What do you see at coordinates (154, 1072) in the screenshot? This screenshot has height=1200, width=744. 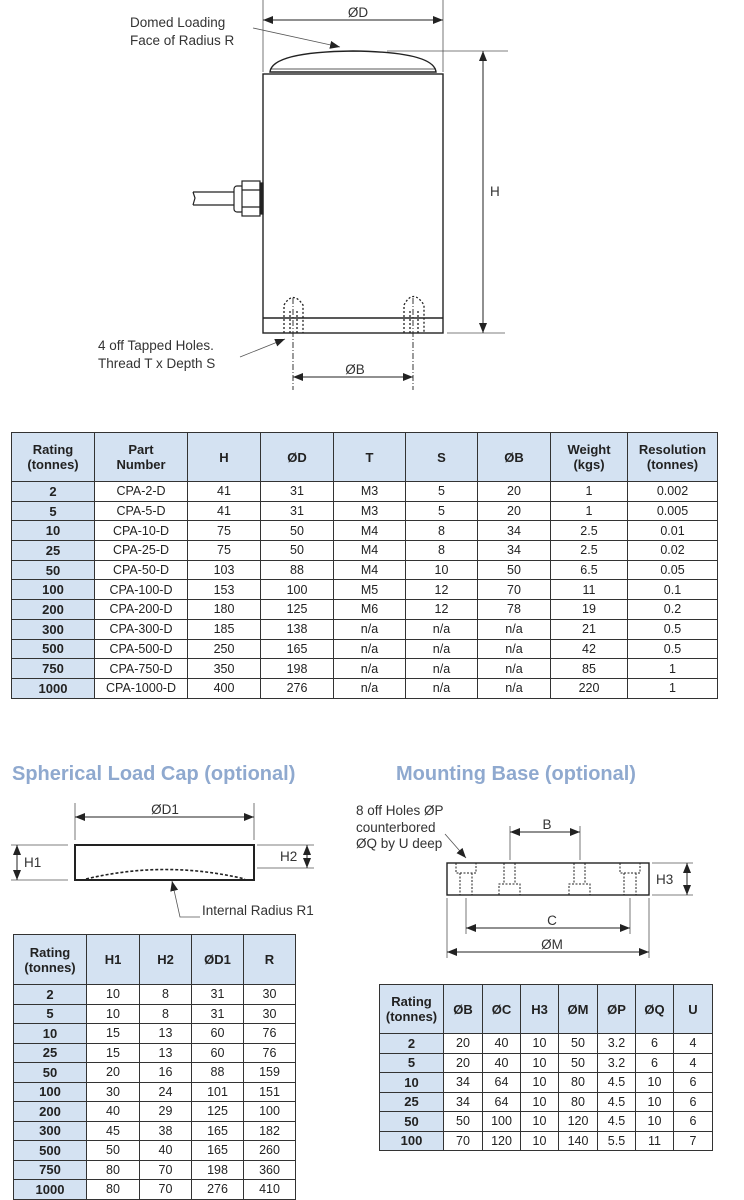 I see `table-row: 50 20 16 88 159` at bounding box center [154, 1072].